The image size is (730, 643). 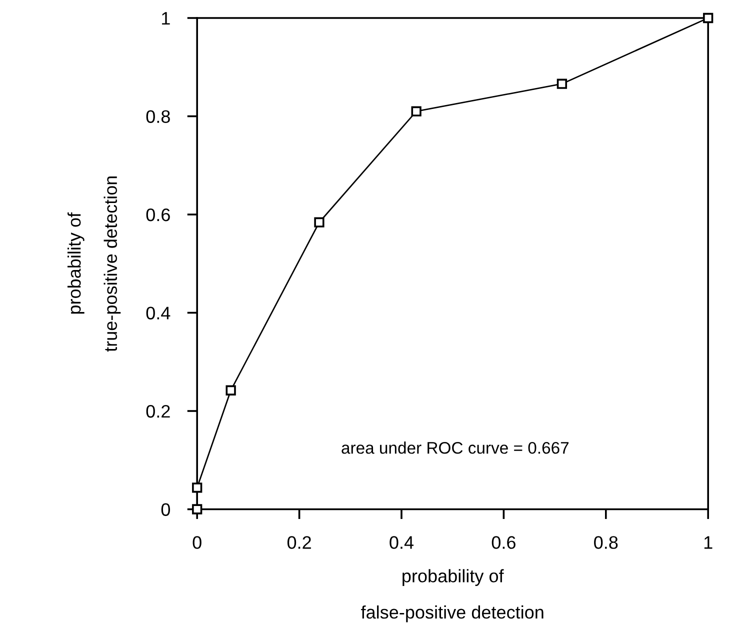 What do you see at coordinates (708, 542) in the screenshot?
I see `x-tick-label: 1` at bounding box center [708, 542].